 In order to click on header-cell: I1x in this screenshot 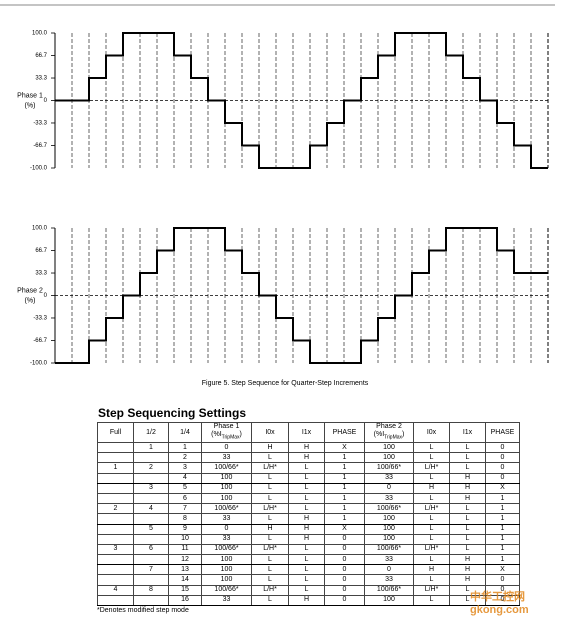, I will do `click(467, 432)`.